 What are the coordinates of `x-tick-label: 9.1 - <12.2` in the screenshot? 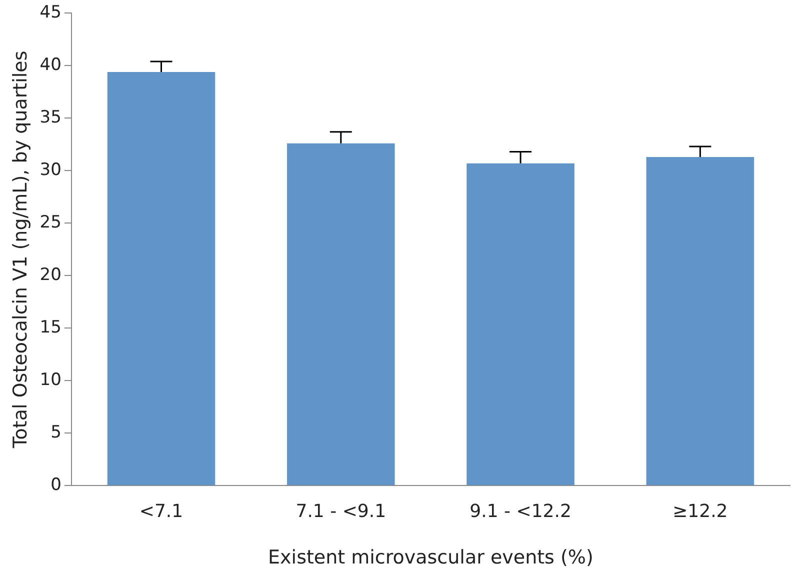 It's located at (521, 511).